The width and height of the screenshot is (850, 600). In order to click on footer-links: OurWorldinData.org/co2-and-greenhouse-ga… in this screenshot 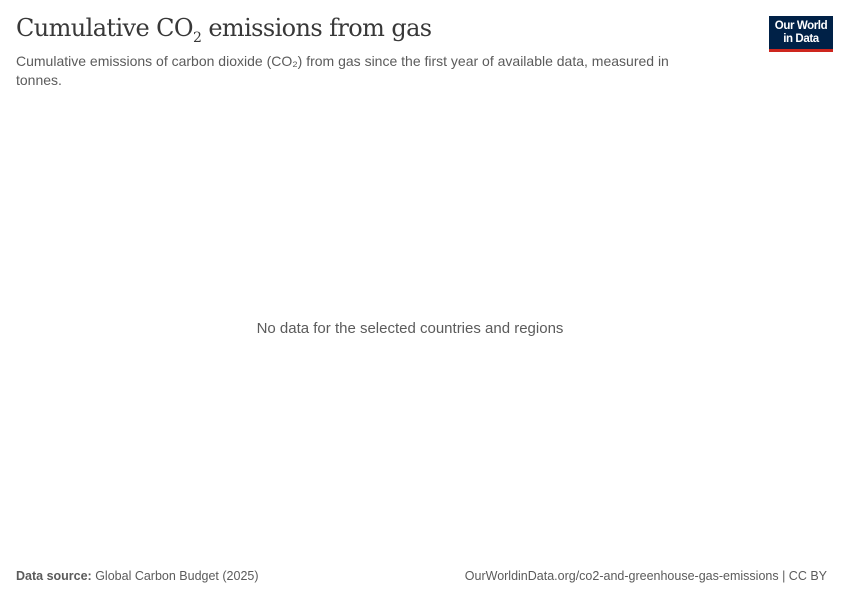, I will do `click(646, 576)`.